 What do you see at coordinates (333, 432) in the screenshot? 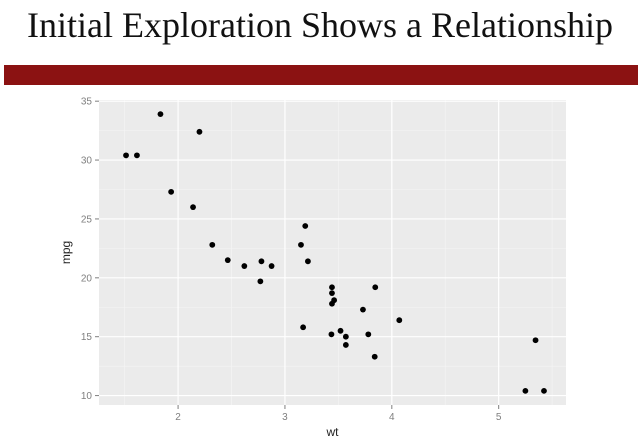
I see `x-axis-title: wt` at bounding box center [333, 432].